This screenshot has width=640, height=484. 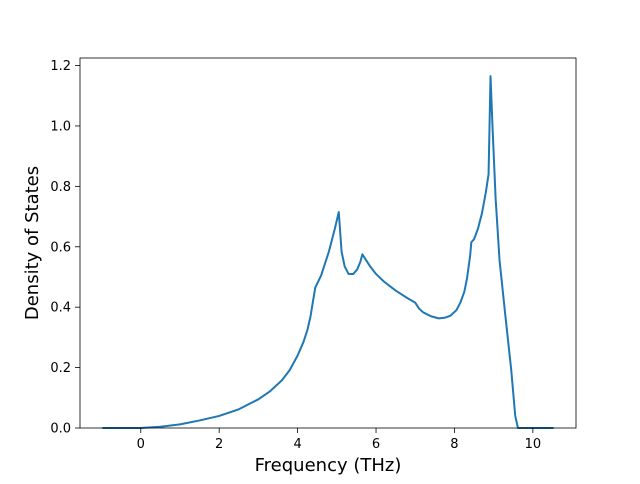 I want to click on y-tick-label: 0.2, so click(x=60, y=368).